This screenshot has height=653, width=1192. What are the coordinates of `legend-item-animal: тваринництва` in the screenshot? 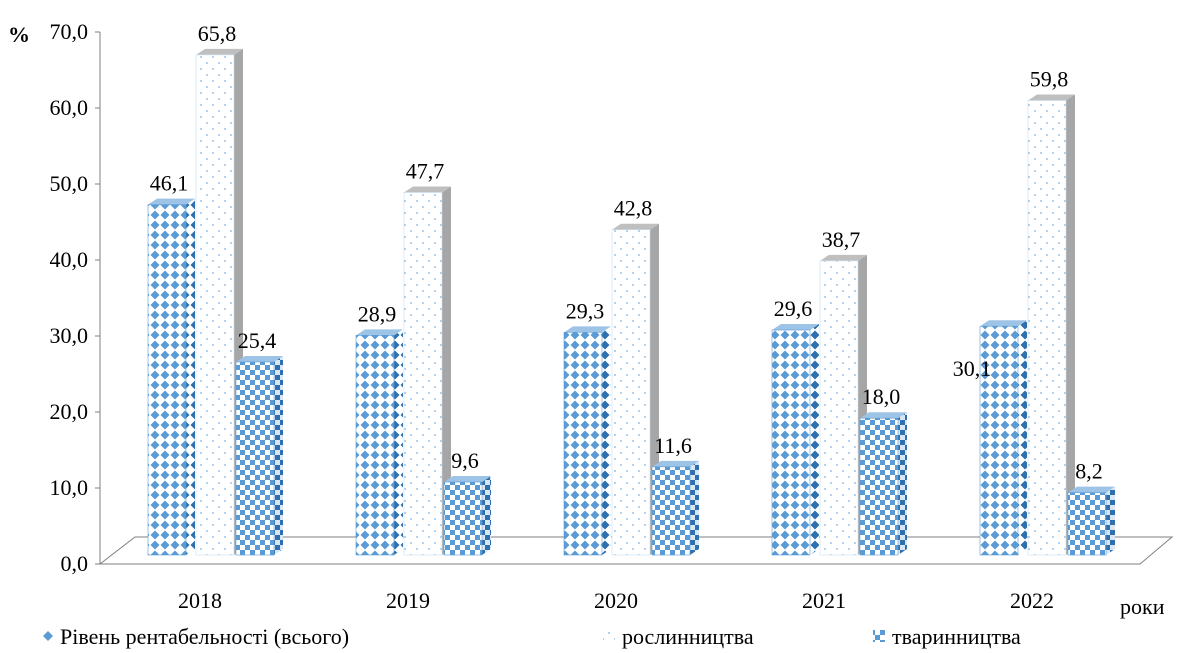 It's located at (947, 636).